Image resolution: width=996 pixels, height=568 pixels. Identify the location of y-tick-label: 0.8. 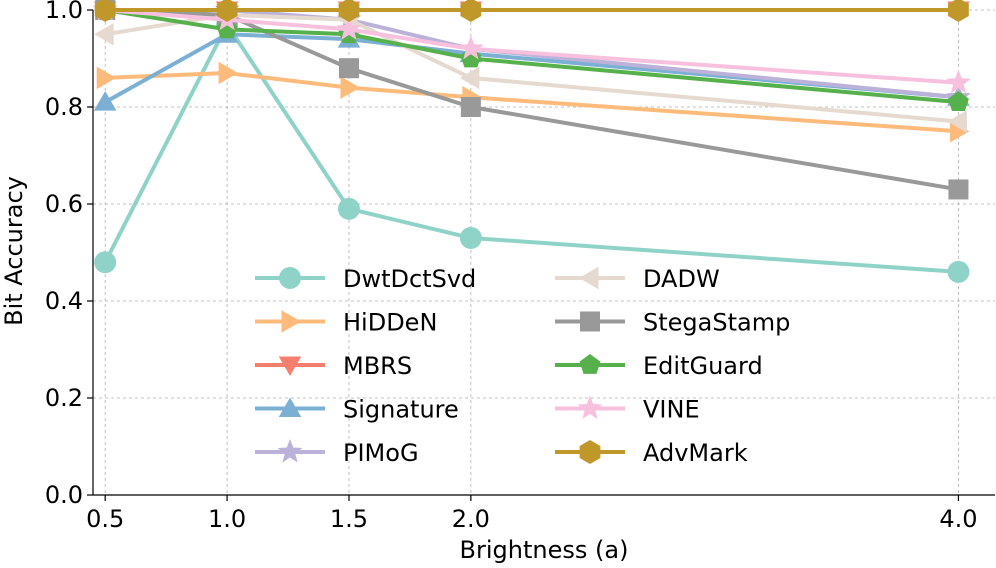
(64, 107).